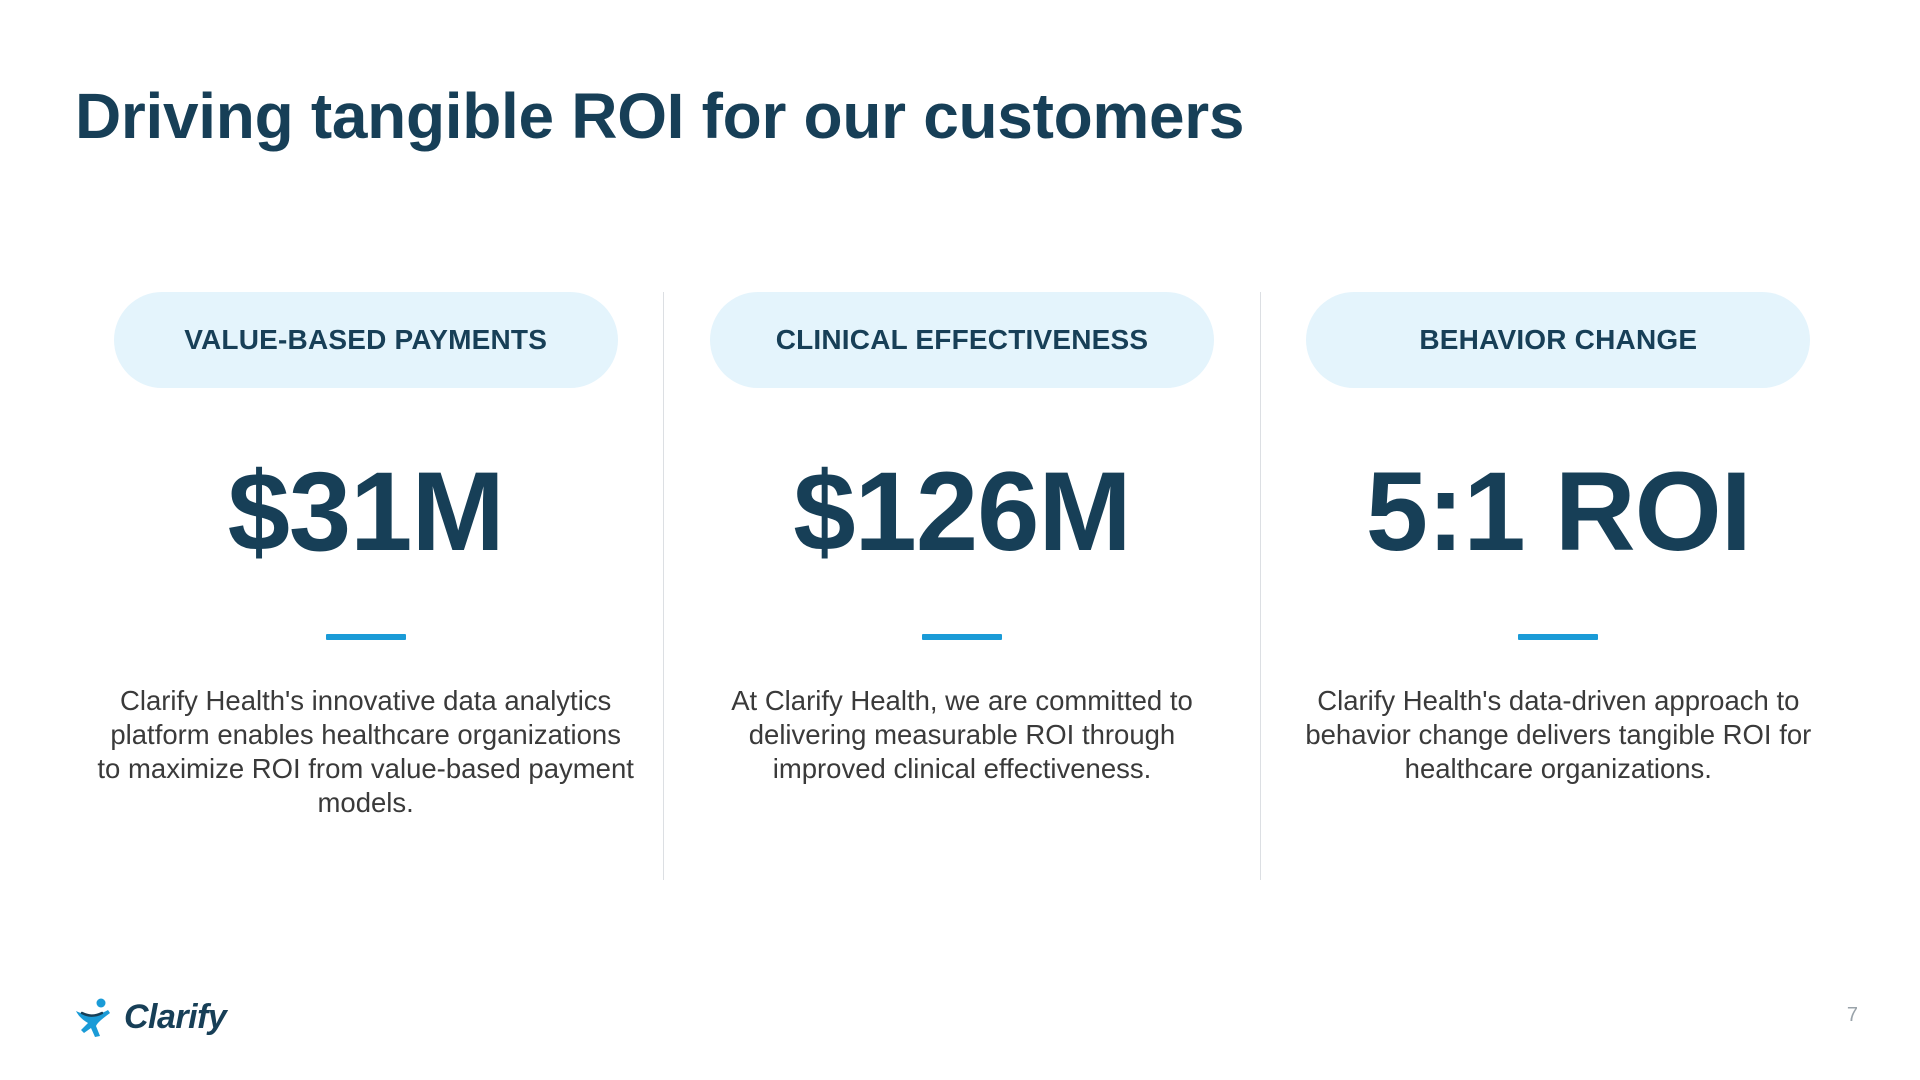 The width and height of the screenshot is (1920, 1080). Describe the element at coordinates (961, 340) in the screenshot. I see `category-pill: CLINICAL EFFECTIVENESS` at that location.